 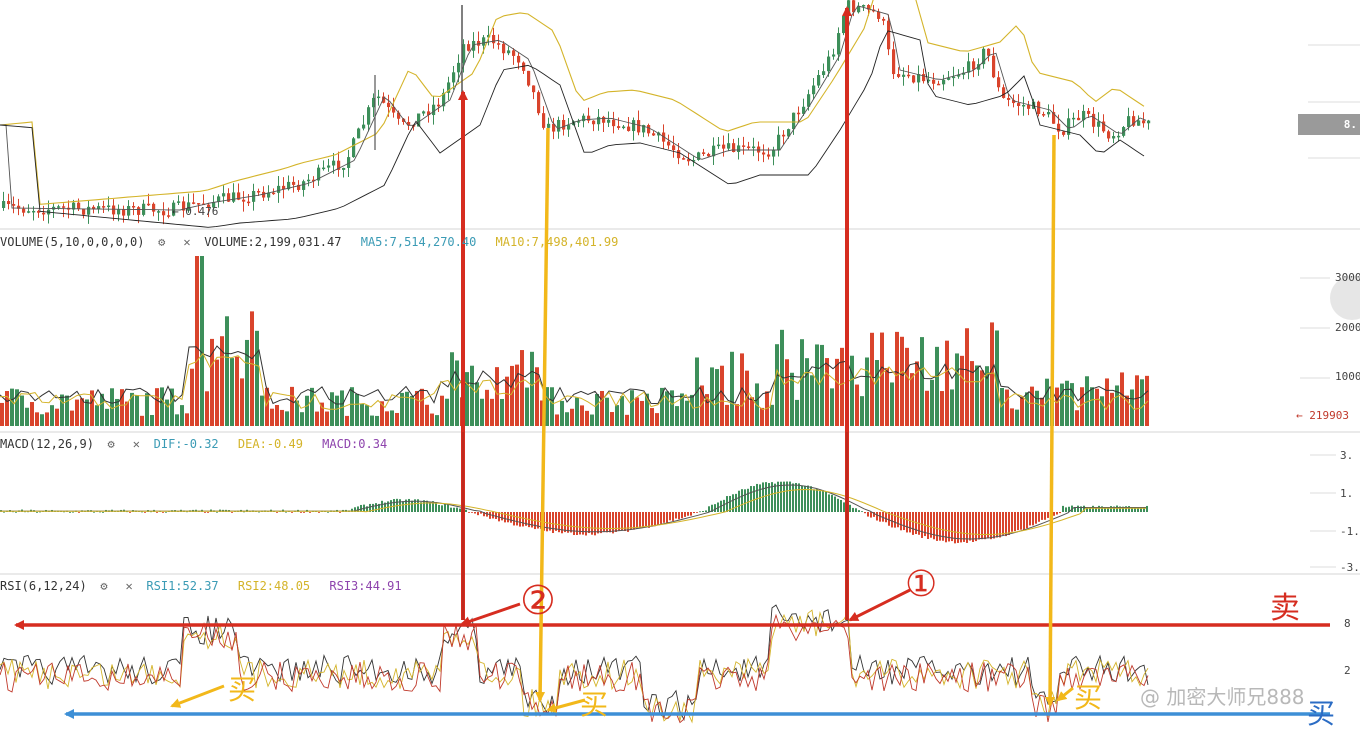 I want to click on volume-tick: 2000, so click(x=1347, y=327).